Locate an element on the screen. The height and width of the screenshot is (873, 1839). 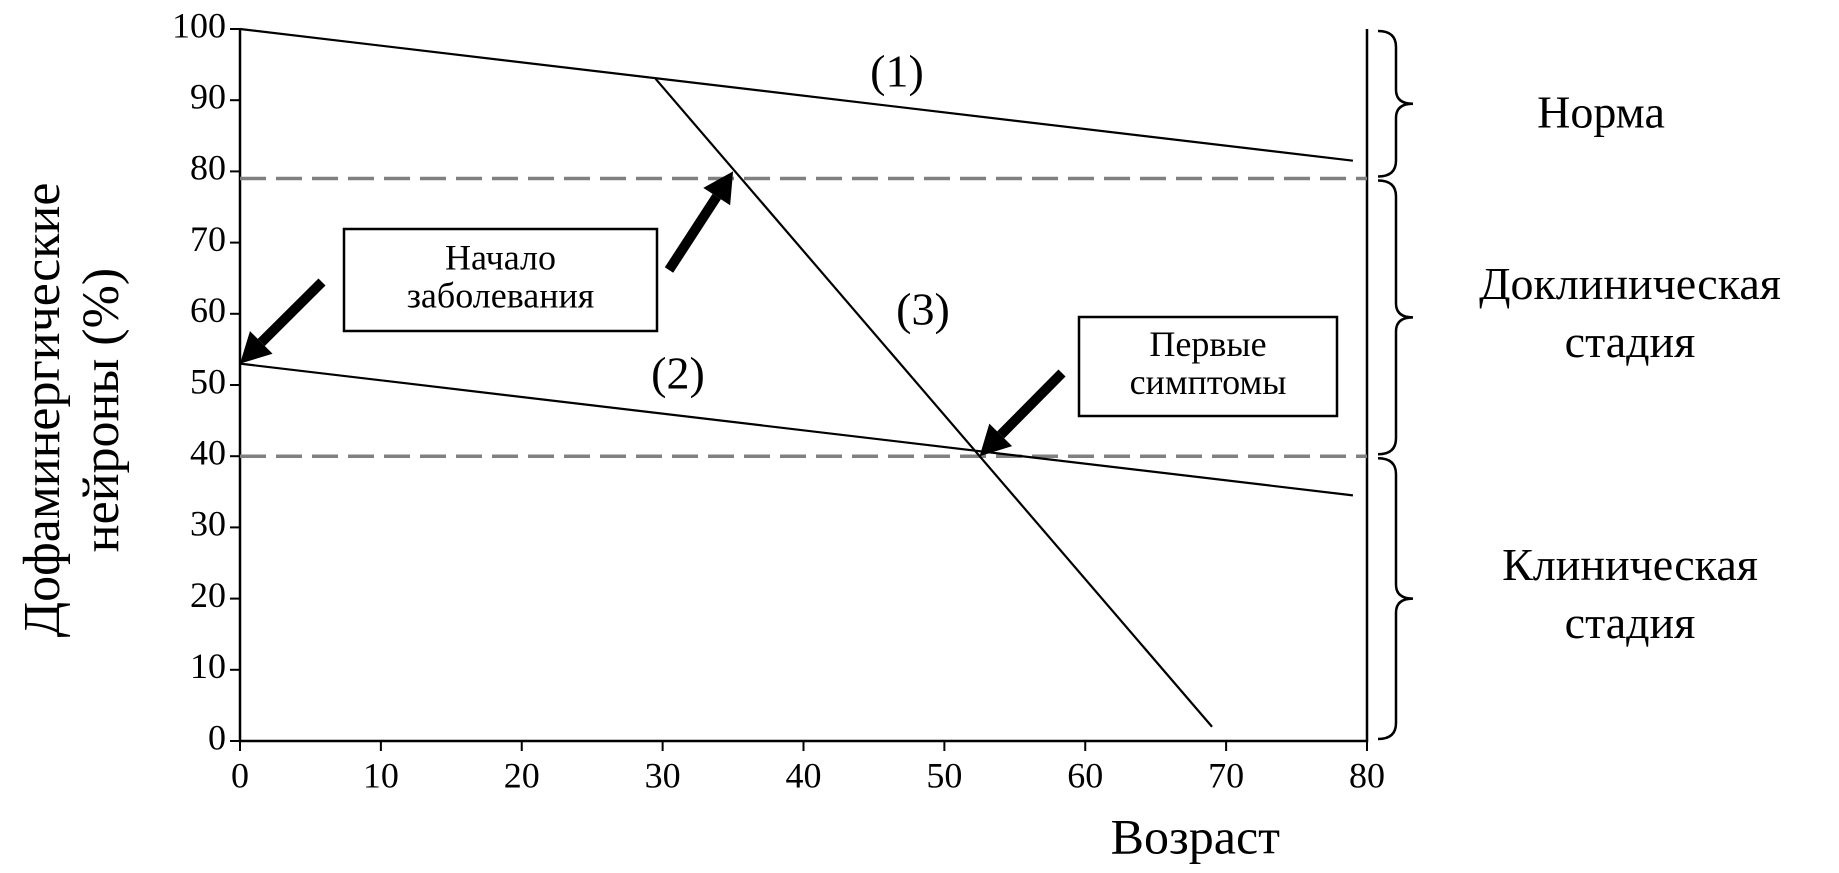
x-tick-label: 80 is located at coordinates (1367, 775).